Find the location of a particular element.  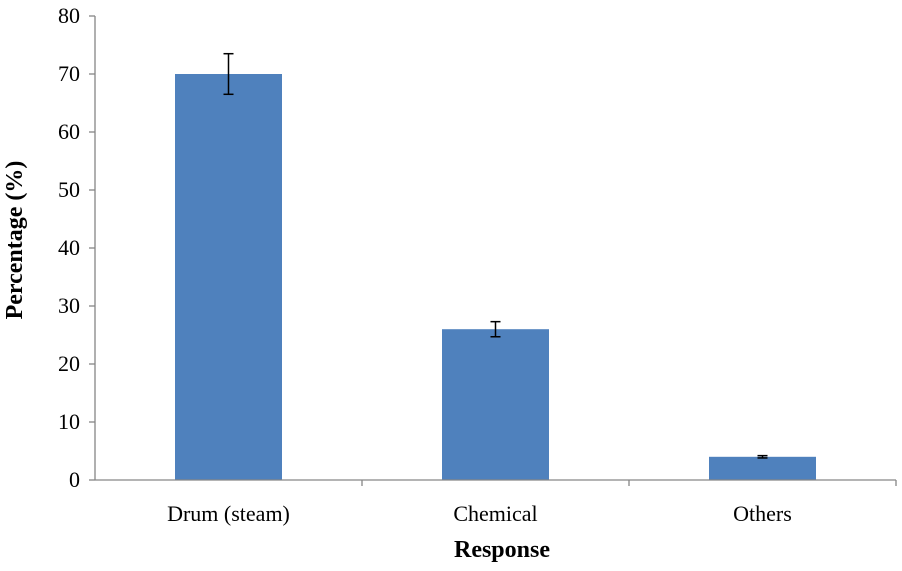

y-axis-title: Percentage (%) is located at coordinates (15, 240).